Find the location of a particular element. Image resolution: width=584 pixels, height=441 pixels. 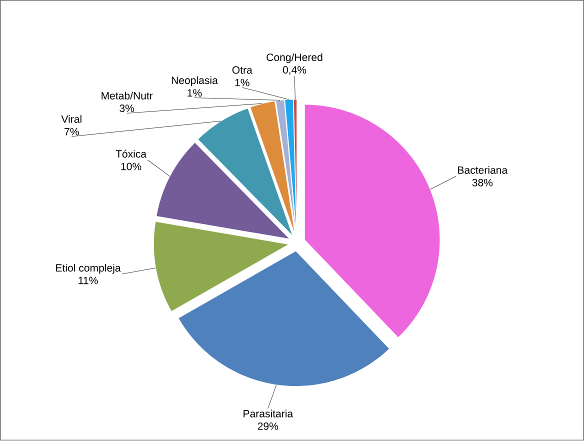

slice-label: Tóxica is located at coordinates (131, 154).